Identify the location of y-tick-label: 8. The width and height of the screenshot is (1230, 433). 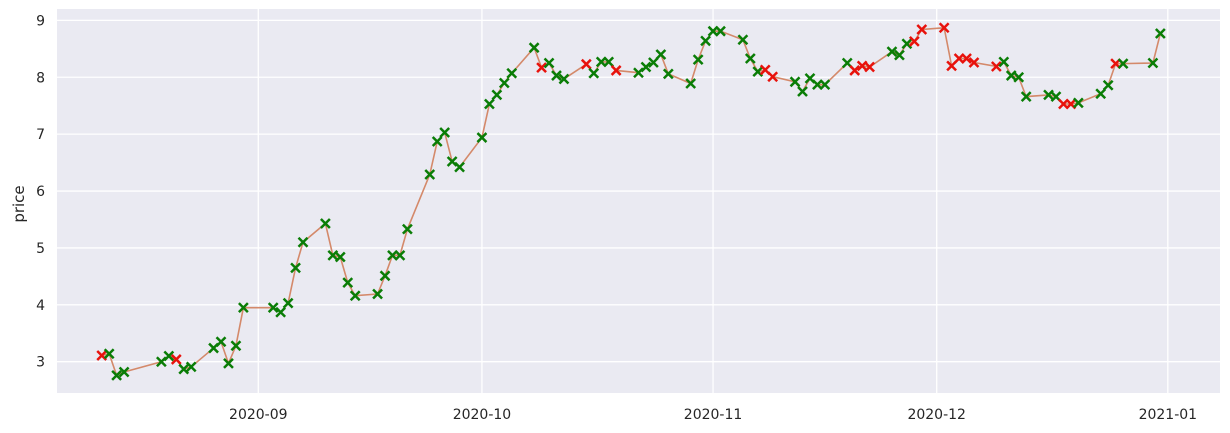
(40, 78).